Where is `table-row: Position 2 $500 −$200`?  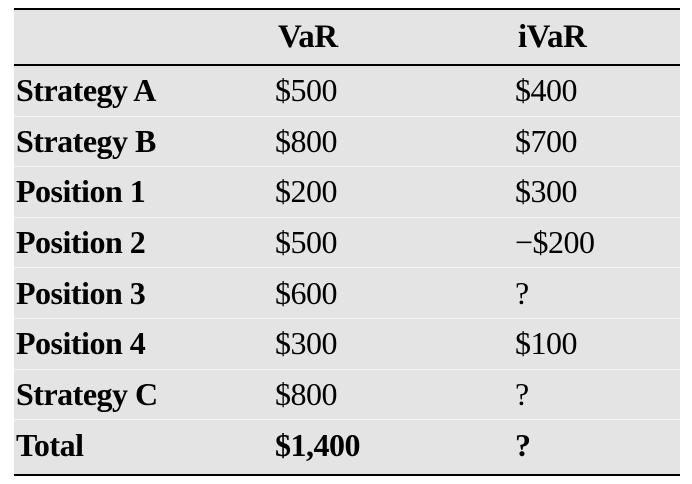 table-row: Position 2 $500 −$200 is located at coordinates (347, 243).